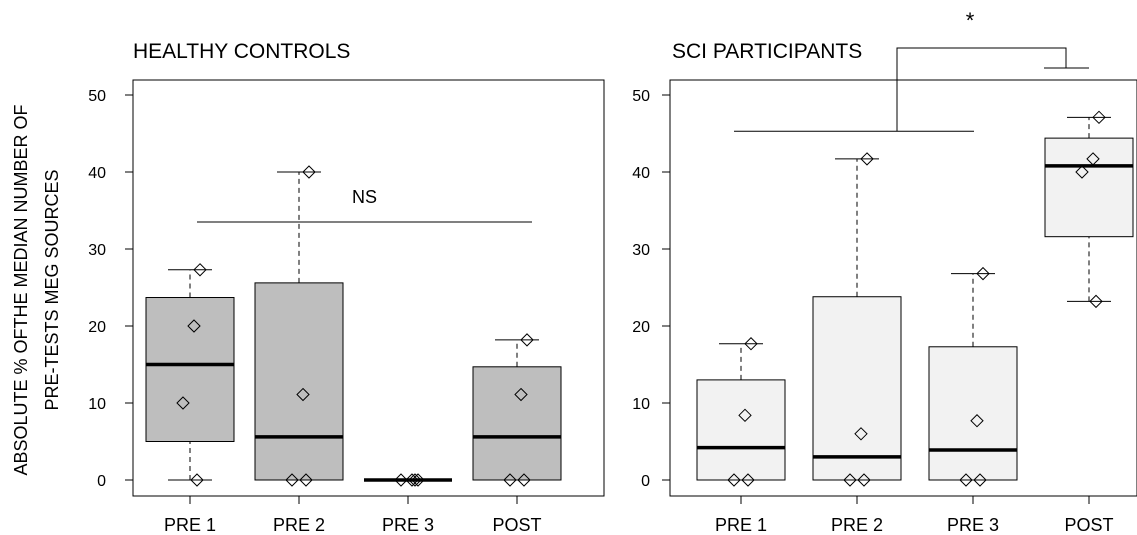  Describe the element at coordinates (364, 197) in the screenshot. I see `ns-label: NS` at that location.